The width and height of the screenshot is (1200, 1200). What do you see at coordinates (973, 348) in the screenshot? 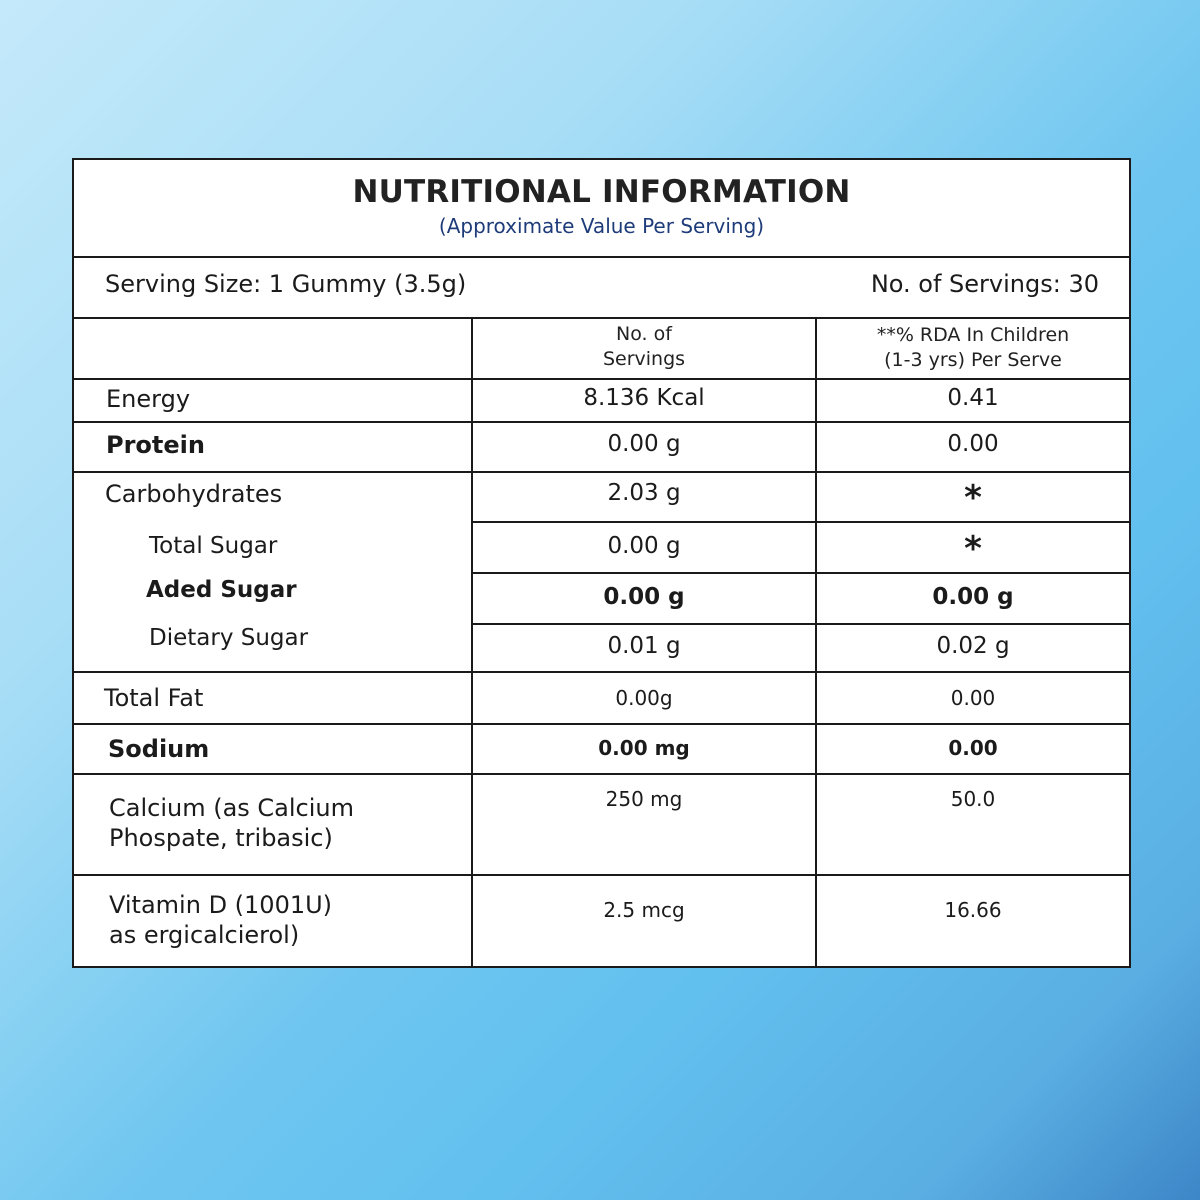
I see `column-header-rda: **% RDA In Children (1-3 yrs) Per Serve` at bounding box center [973, 348].